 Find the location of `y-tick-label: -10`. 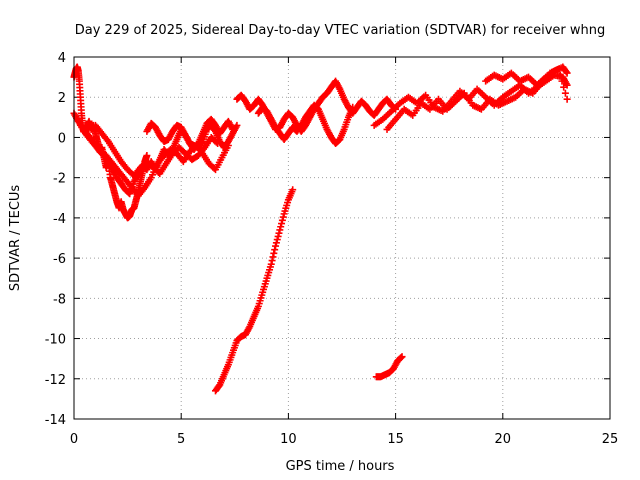

y-tick-label: -10 is located at coordinates (55, 340).